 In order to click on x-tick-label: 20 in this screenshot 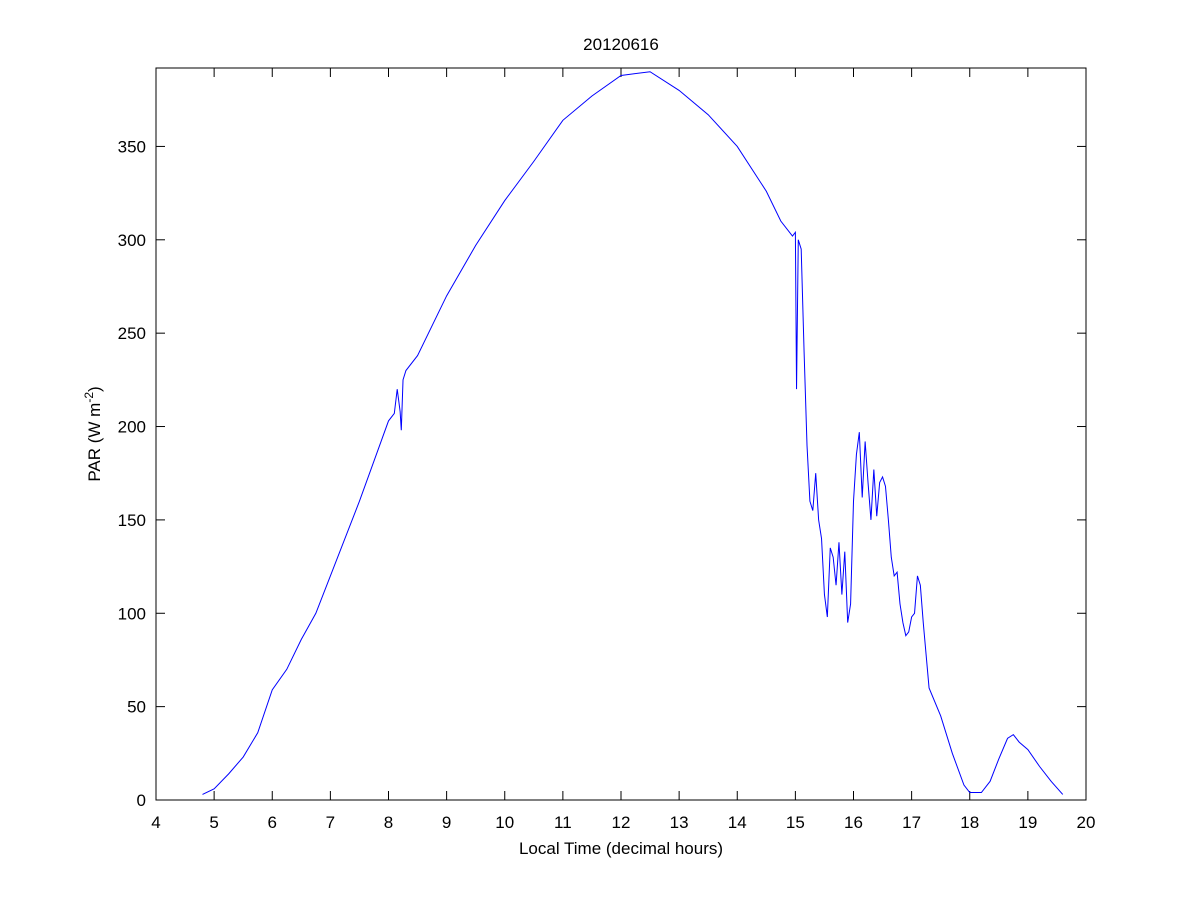, I will do `click(1086, 822)`.